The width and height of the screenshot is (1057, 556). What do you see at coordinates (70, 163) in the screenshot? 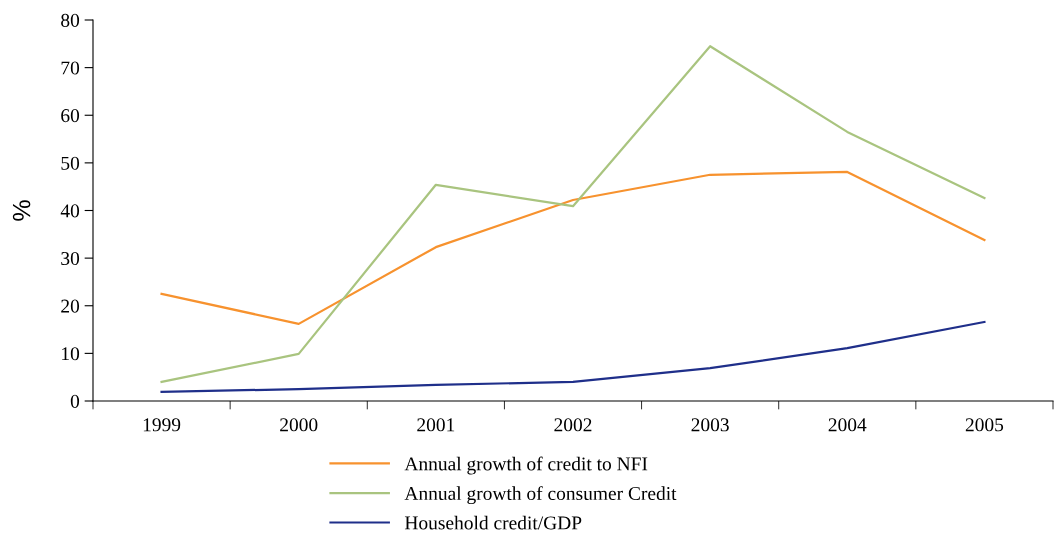
I see `y-tick-label: 50` at bounding box center [70, 163].